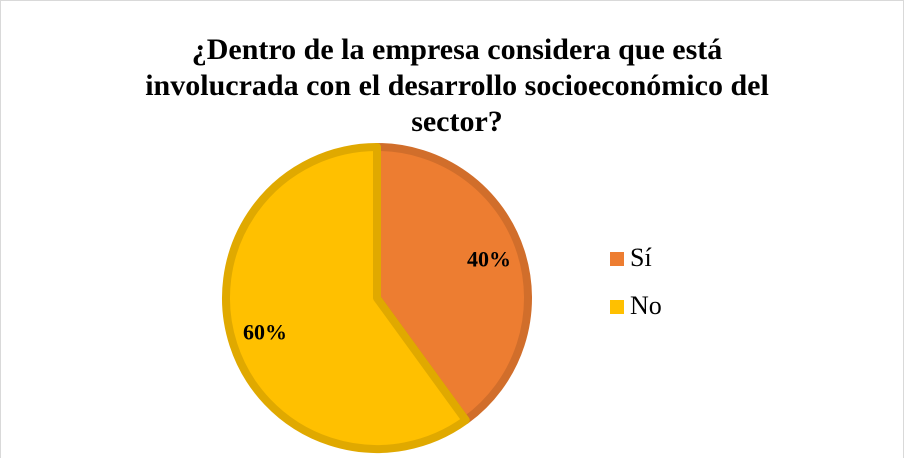 This screenshot has width=904, height=458. What do you see at coordinates (489, 259) in the screenshot?
I see `data-label: 40%` at bounding box center [489, 259].